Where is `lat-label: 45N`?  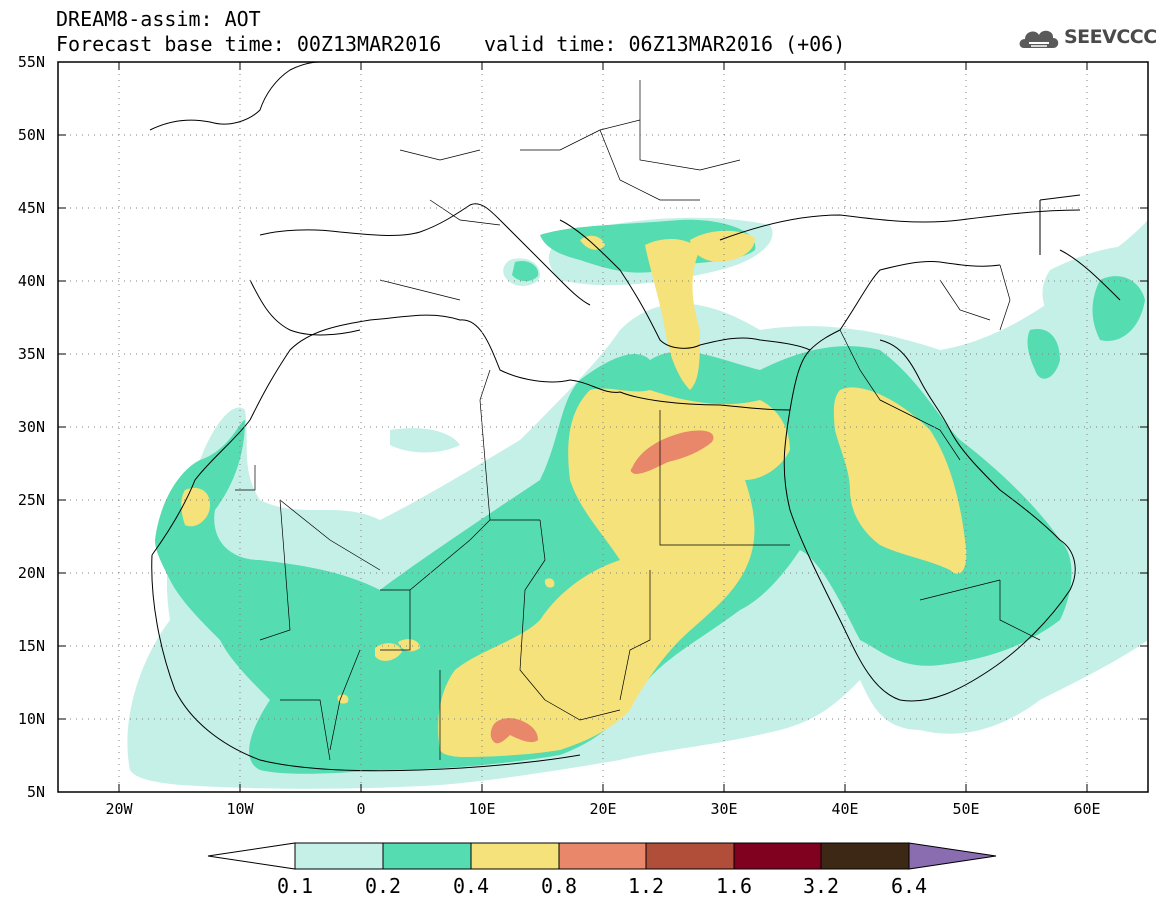 lat-label: 45N is located at coordinates (31, 208).